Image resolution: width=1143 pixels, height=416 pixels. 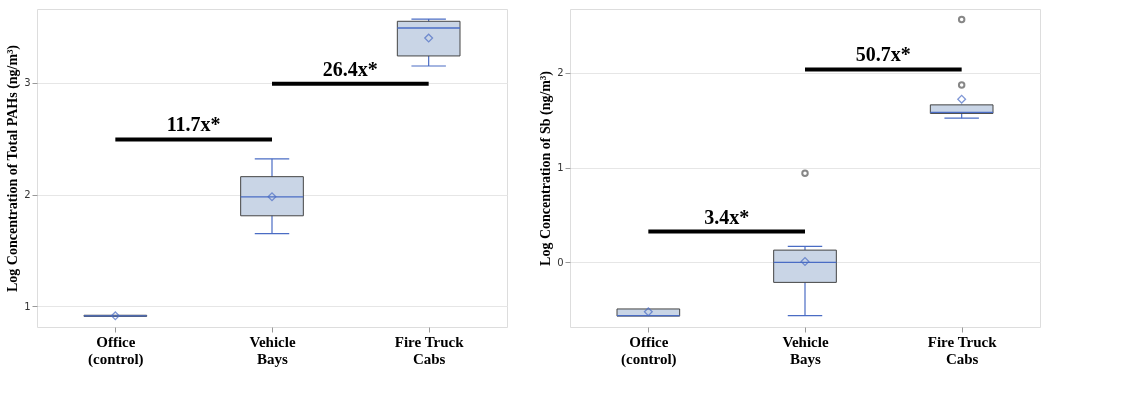 What do you see at coordinates (193, 124) in the screenshot?
I see `annotation: 11.7x*` at bounding box center [193, 124].